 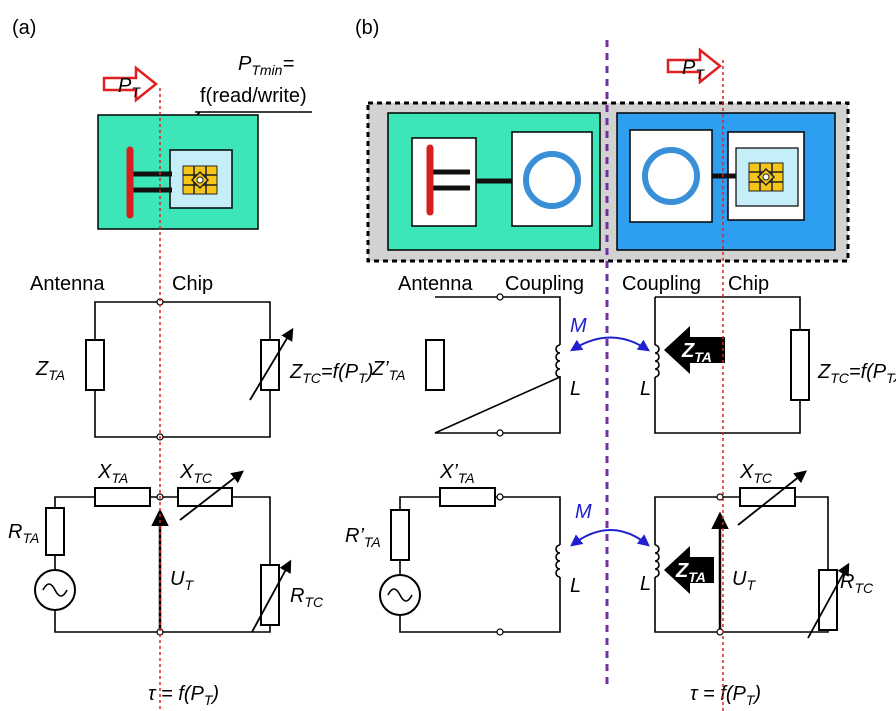 I want to click on component-label: RTC, so click(x=307, y=597).